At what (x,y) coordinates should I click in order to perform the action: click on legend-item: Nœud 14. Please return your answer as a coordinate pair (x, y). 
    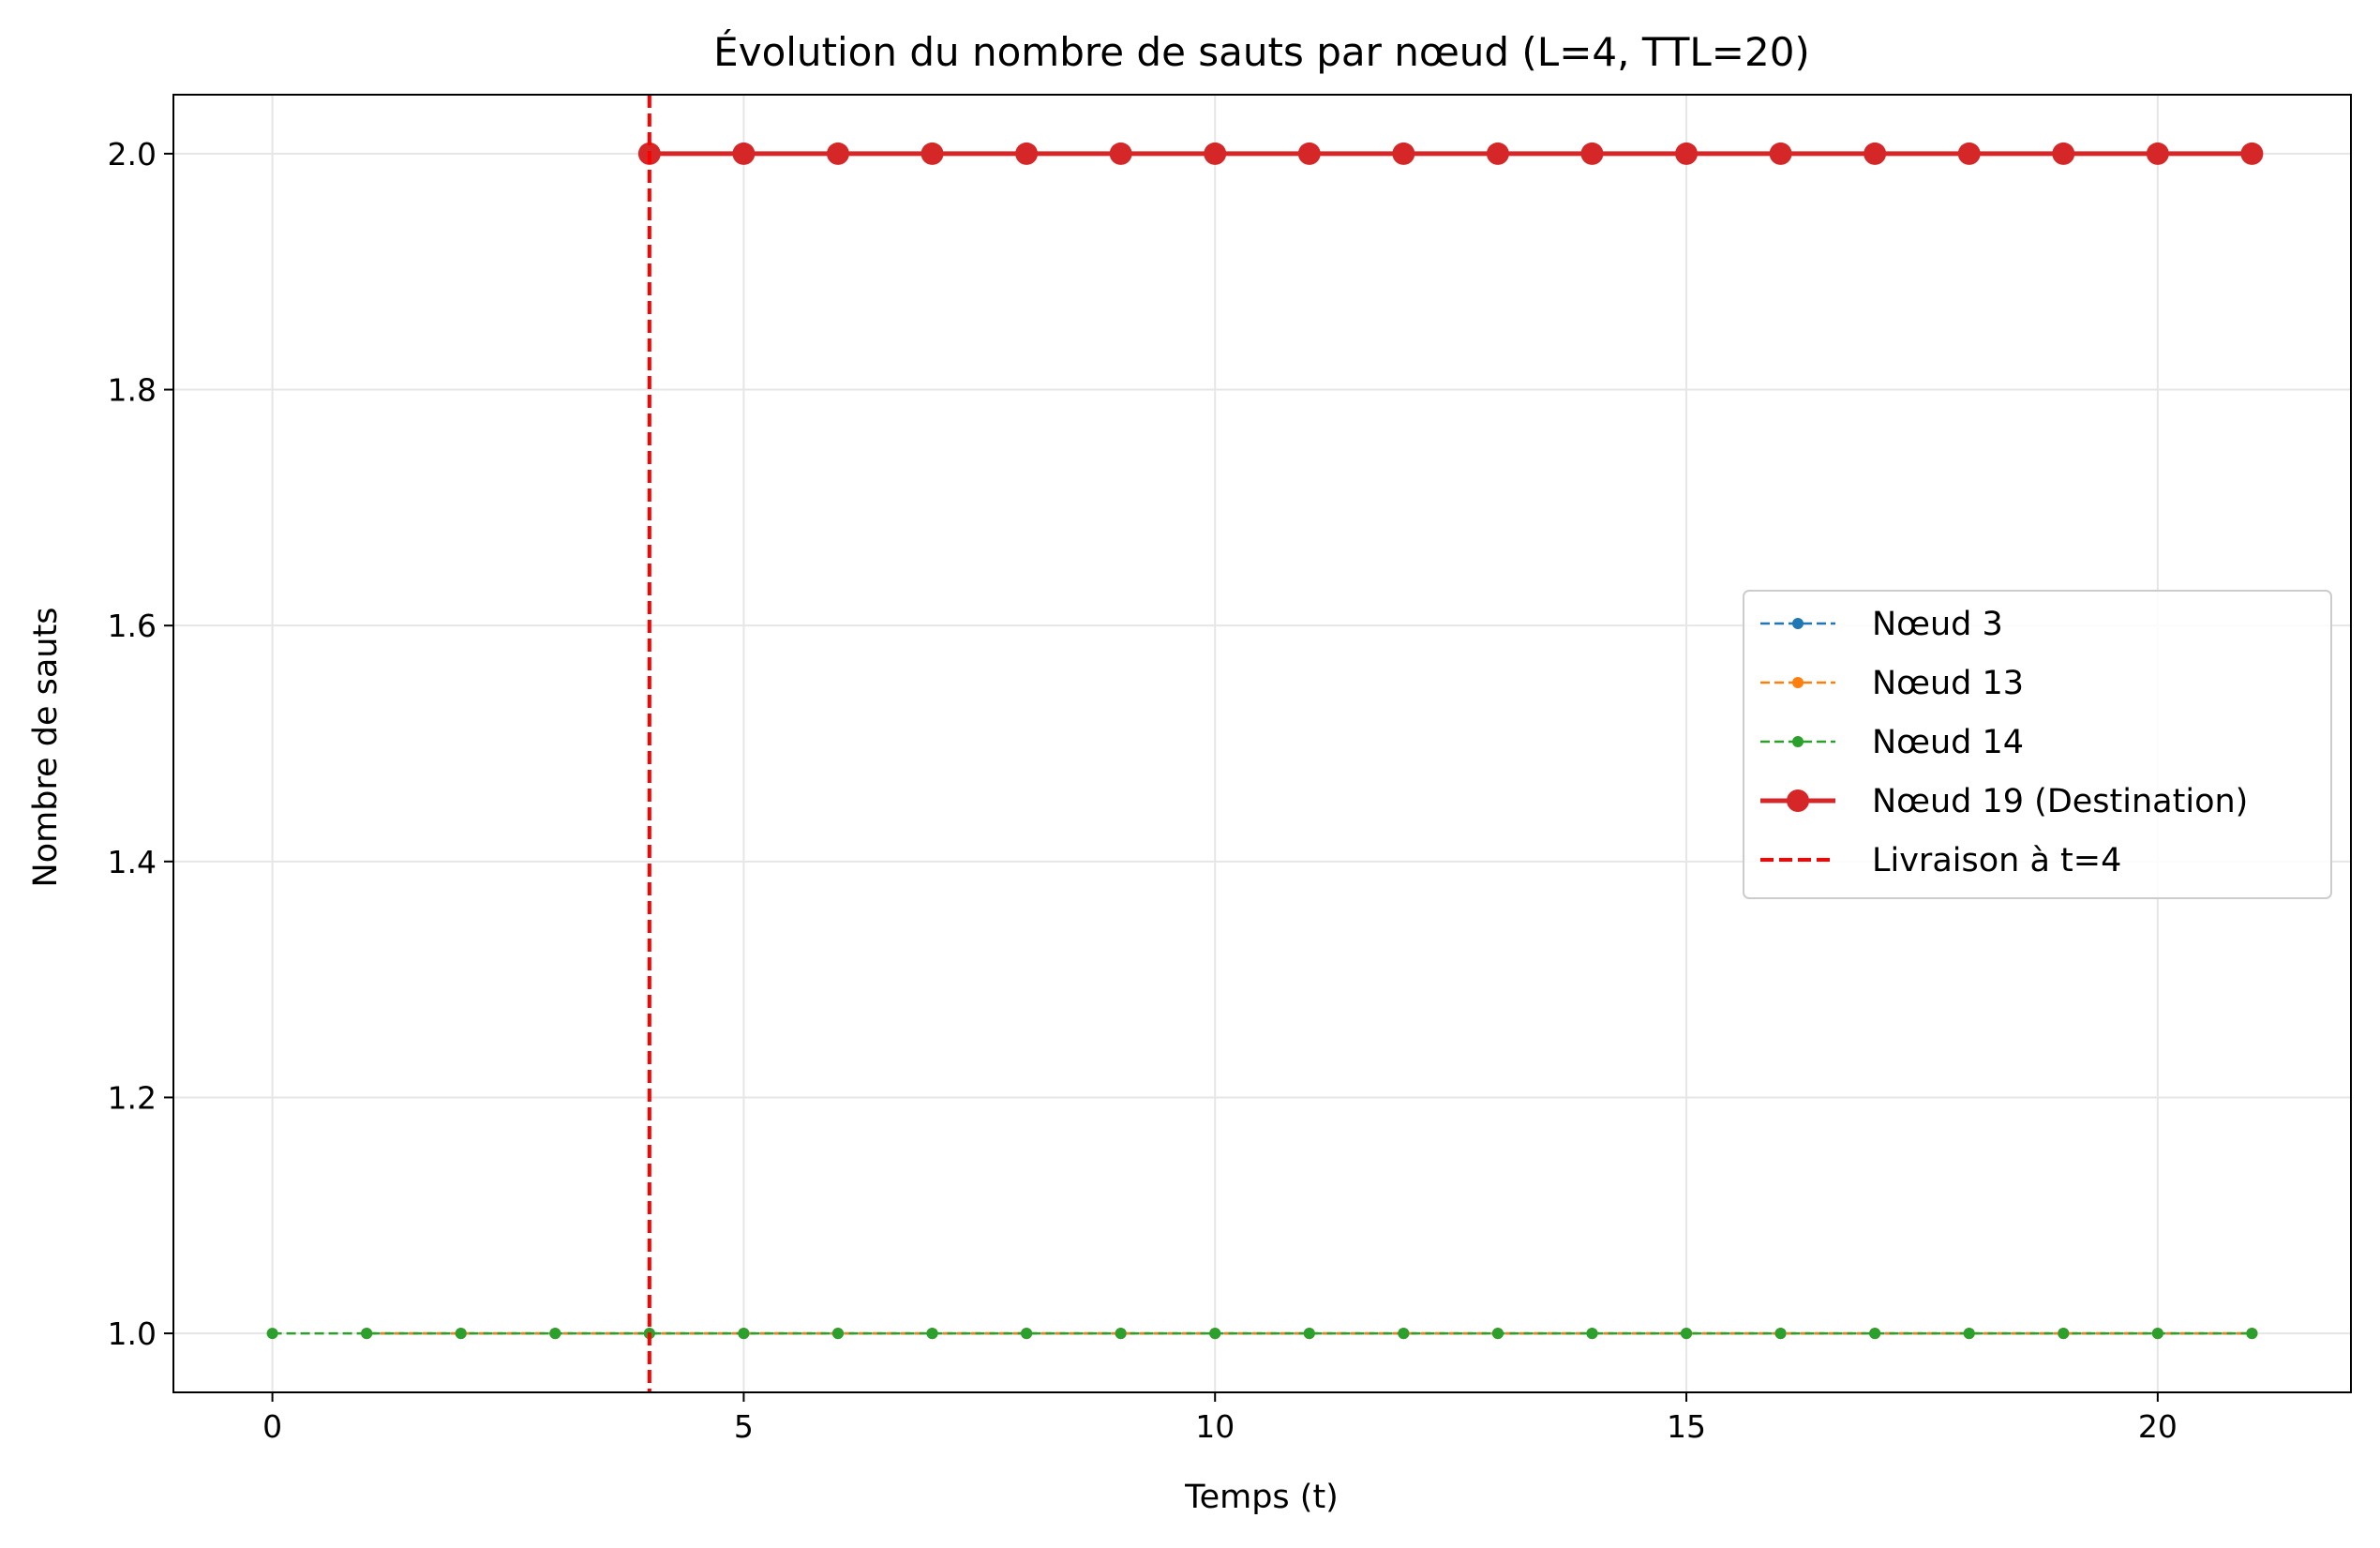
    Looking at the image, I should click on (1892, 742).